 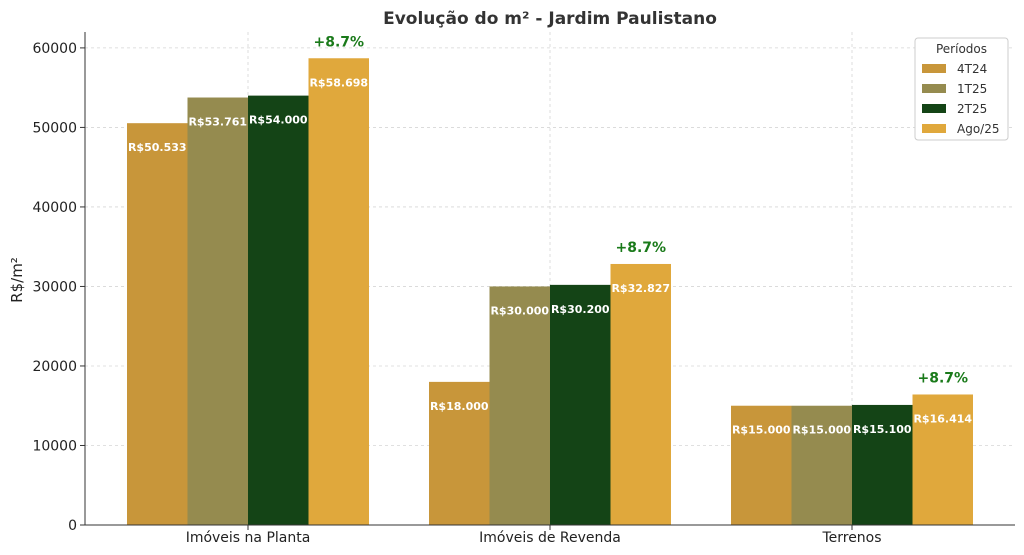 I want to click on bar-value-label: R$30.200, so click(x=580, y=309).